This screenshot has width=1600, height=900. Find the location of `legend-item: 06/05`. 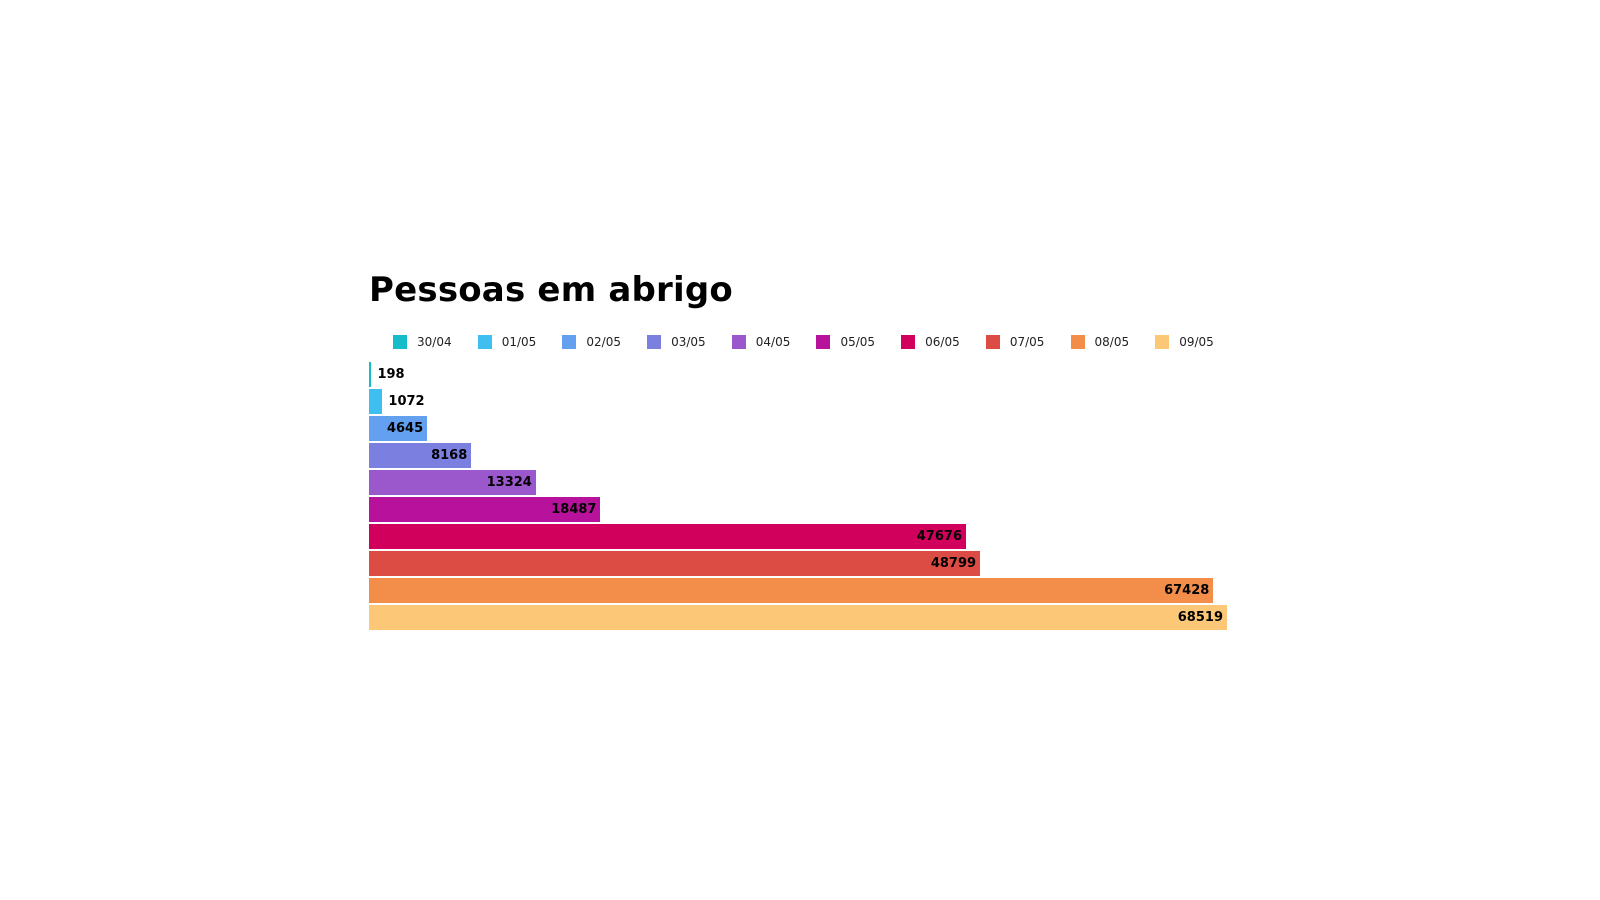

legend-item: 06/05 is located at coordinates (943, 342).